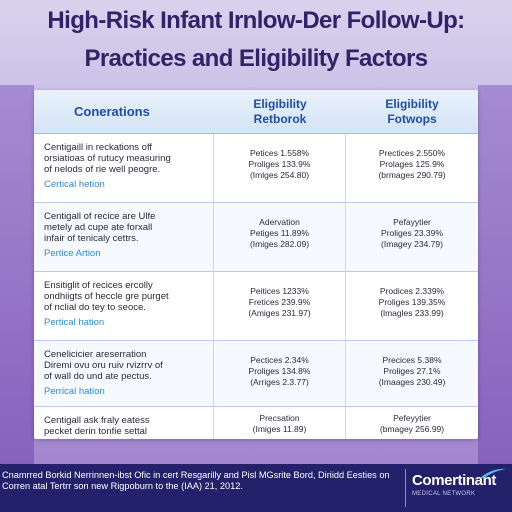 This screenshot has width=512, height=512. What do you see at coordinates (74, 391) in the screenshot?
I see `row-action-label: Perrical hation` at bounding box center [74, 391].